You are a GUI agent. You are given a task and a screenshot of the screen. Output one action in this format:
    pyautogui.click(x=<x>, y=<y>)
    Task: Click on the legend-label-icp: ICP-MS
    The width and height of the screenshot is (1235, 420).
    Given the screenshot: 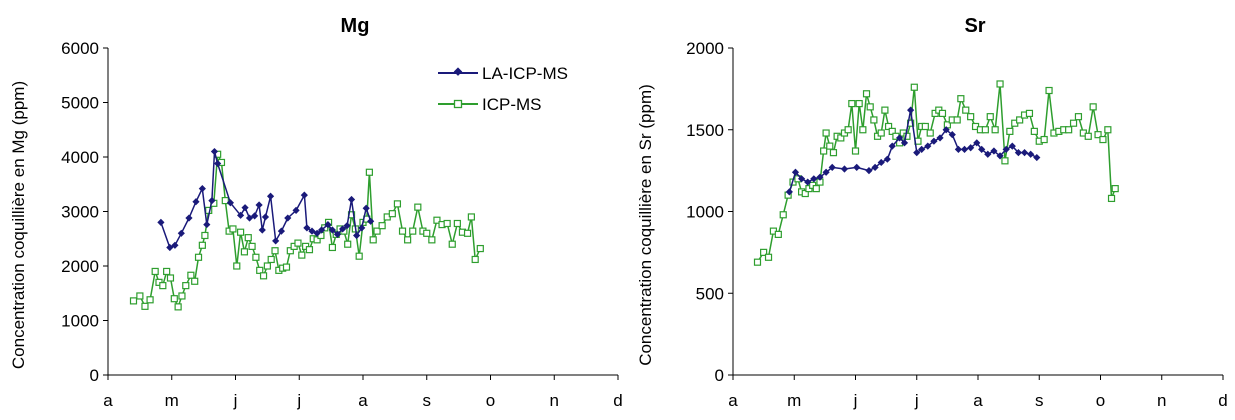 What is the action you would take?
    pyautogui.click(x=512, y=104)
    